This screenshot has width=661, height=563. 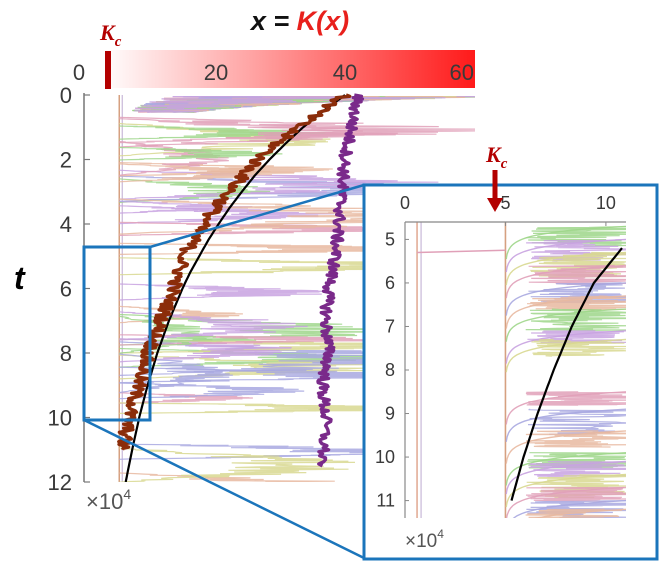 I want to click on main-multiplier-exp: 4, so click(x=127, y=494).